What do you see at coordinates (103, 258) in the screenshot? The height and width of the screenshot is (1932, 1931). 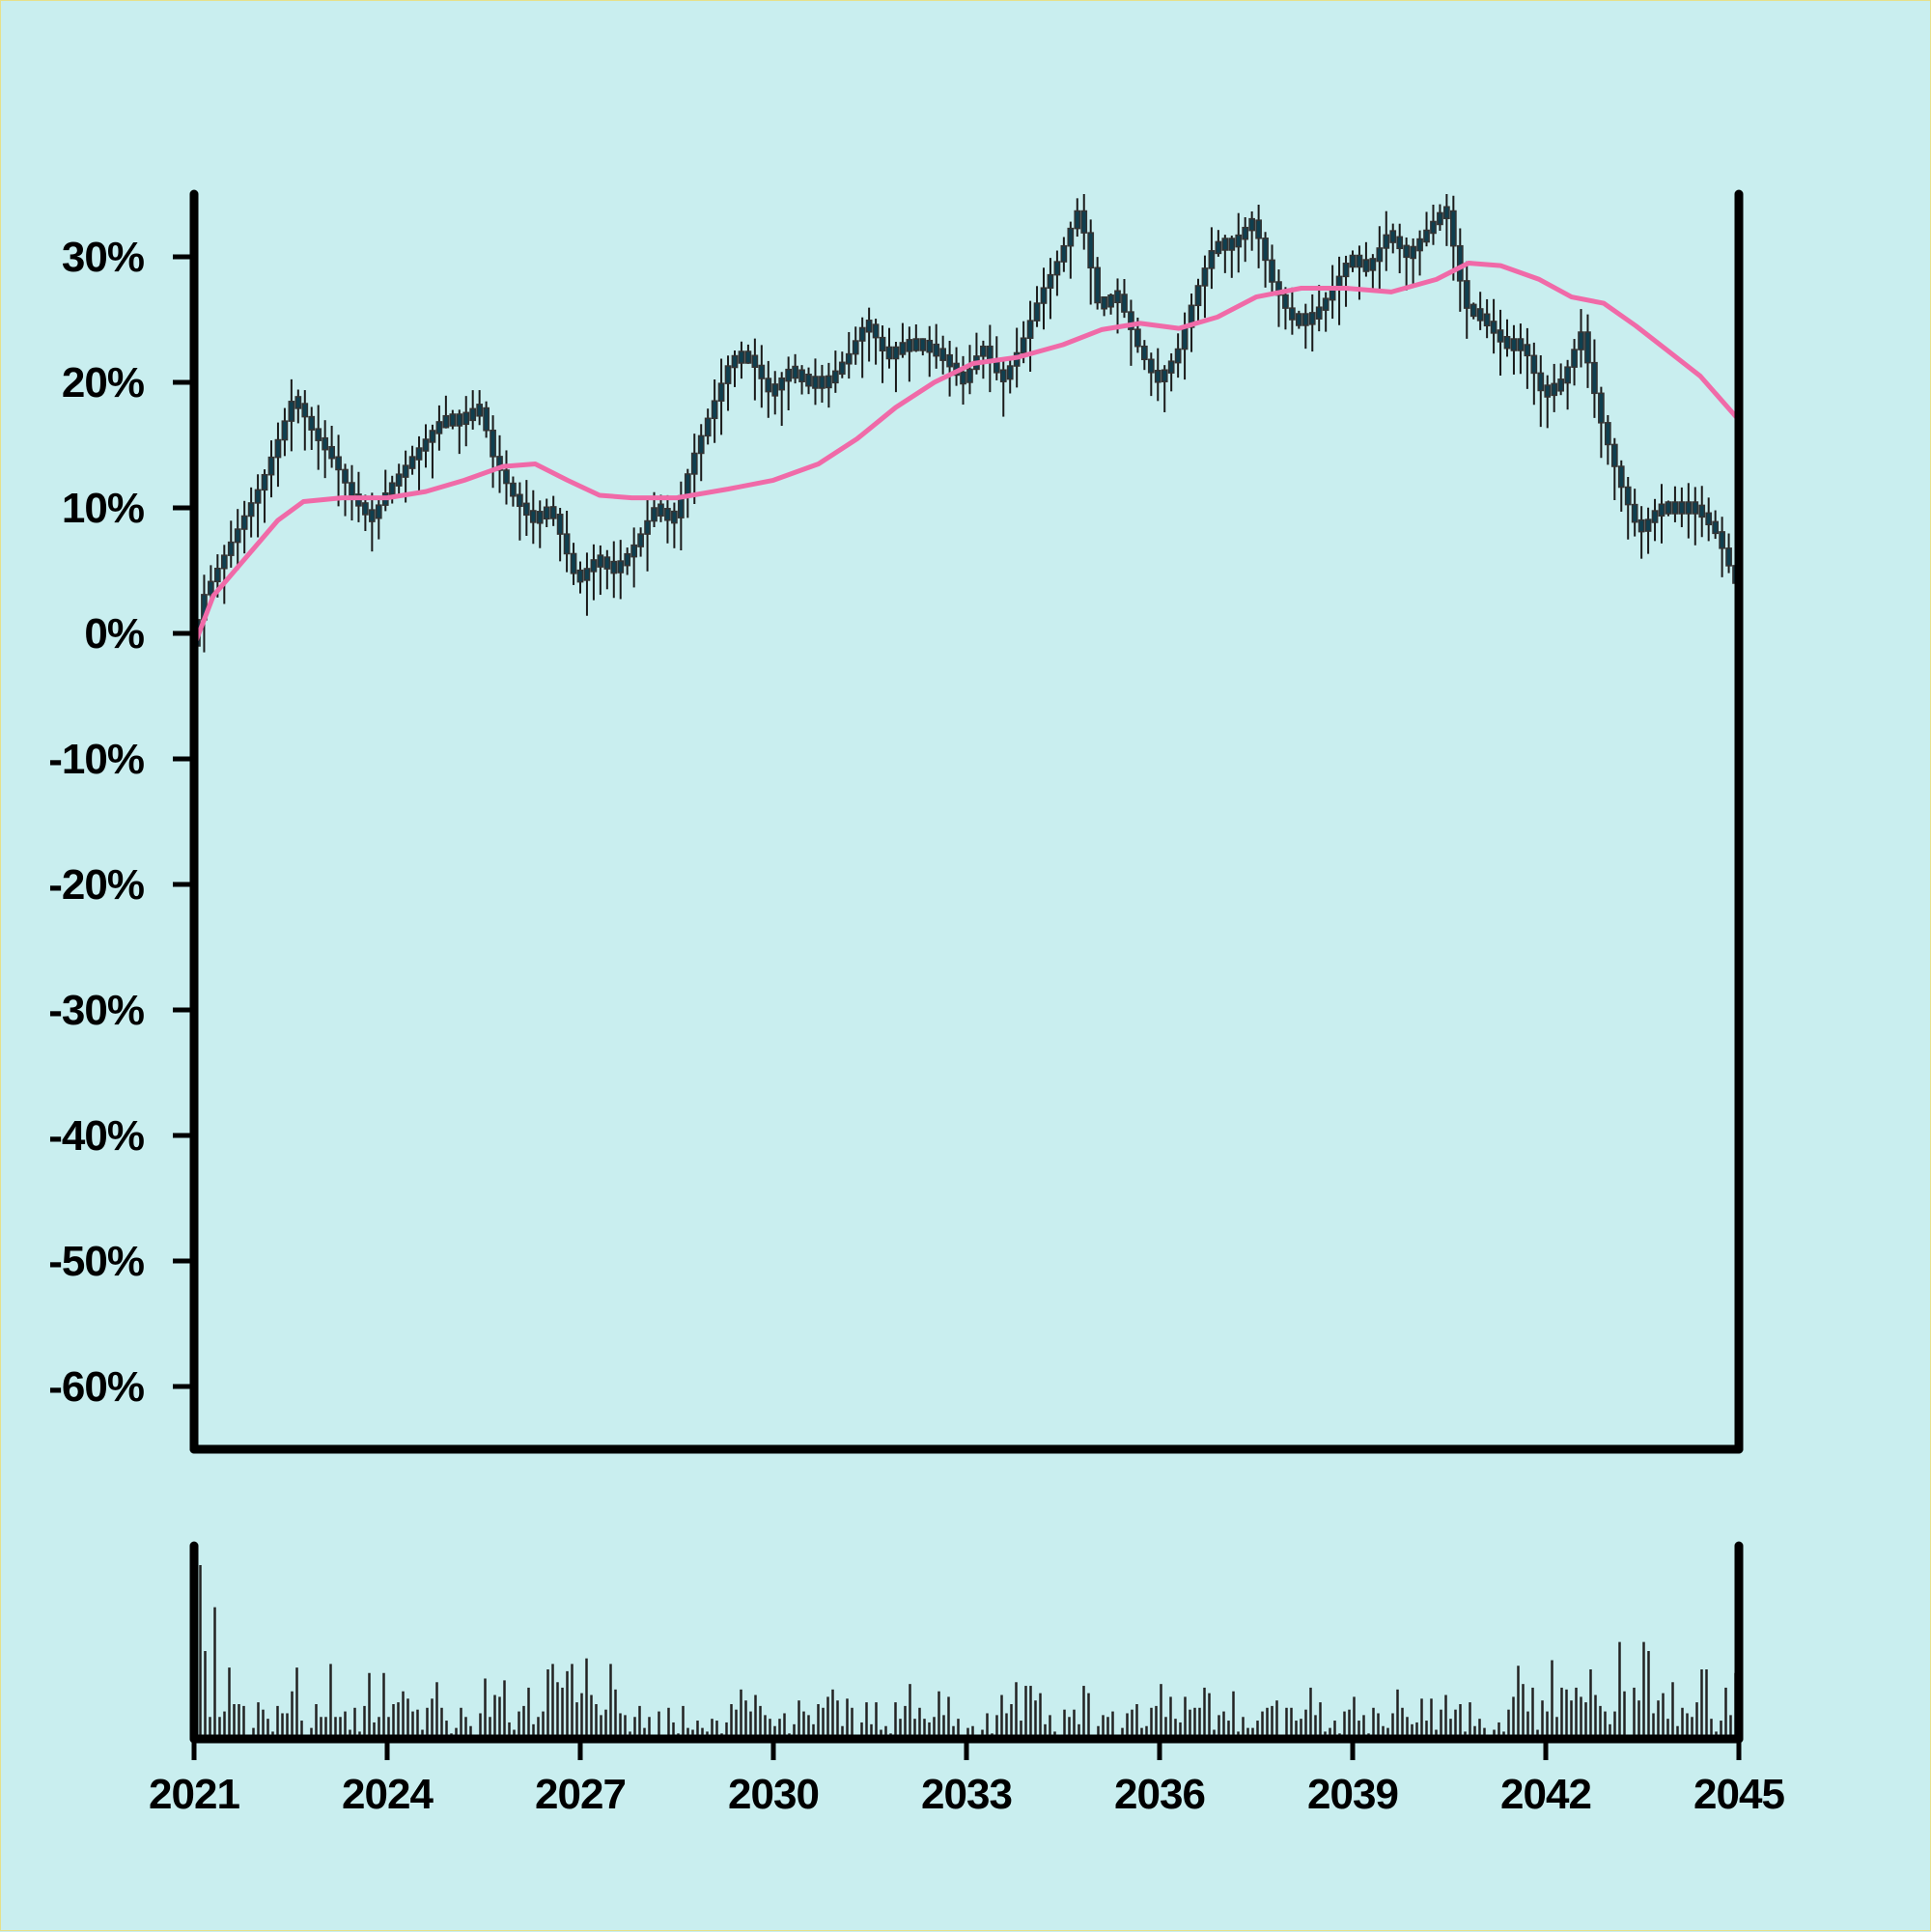 I see `y-tick-label: 30%` at bounding box center [103, 258].